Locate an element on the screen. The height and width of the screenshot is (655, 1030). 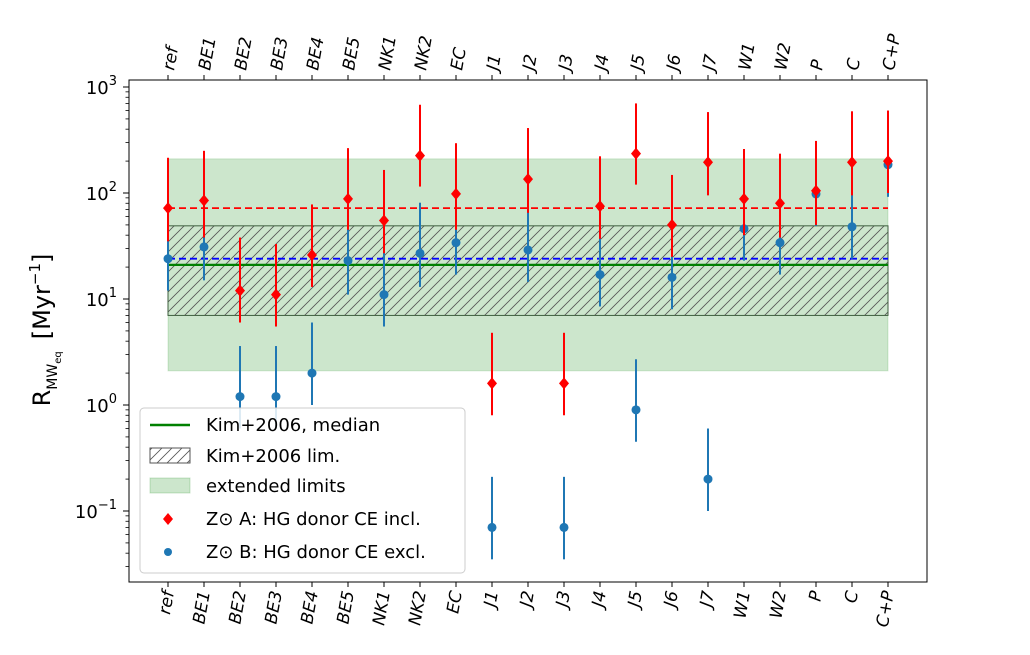
x-tick-label-top: J5 is located at coordinates (638, 64).